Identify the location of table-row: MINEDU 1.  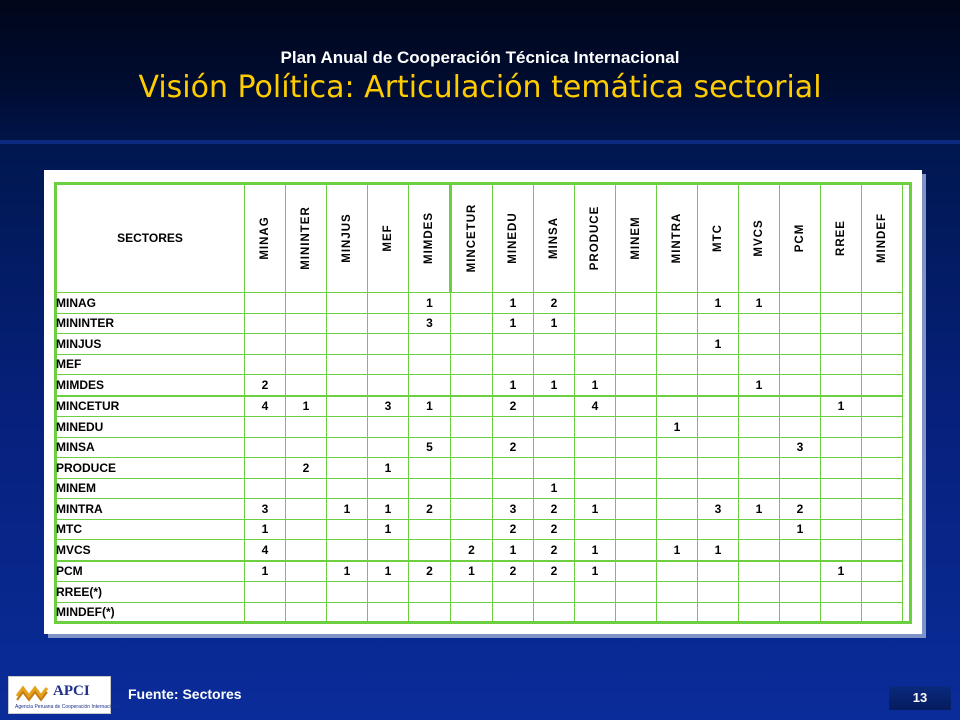
(479, 427).